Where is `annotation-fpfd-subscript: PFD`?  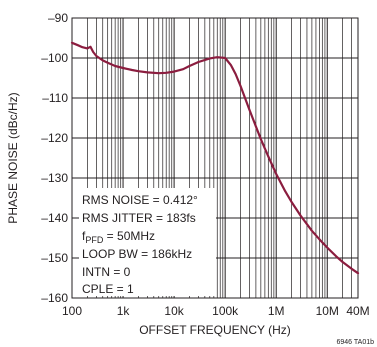
annotation-fpfd-subscript: PFD is located at coordinates (94, 240).